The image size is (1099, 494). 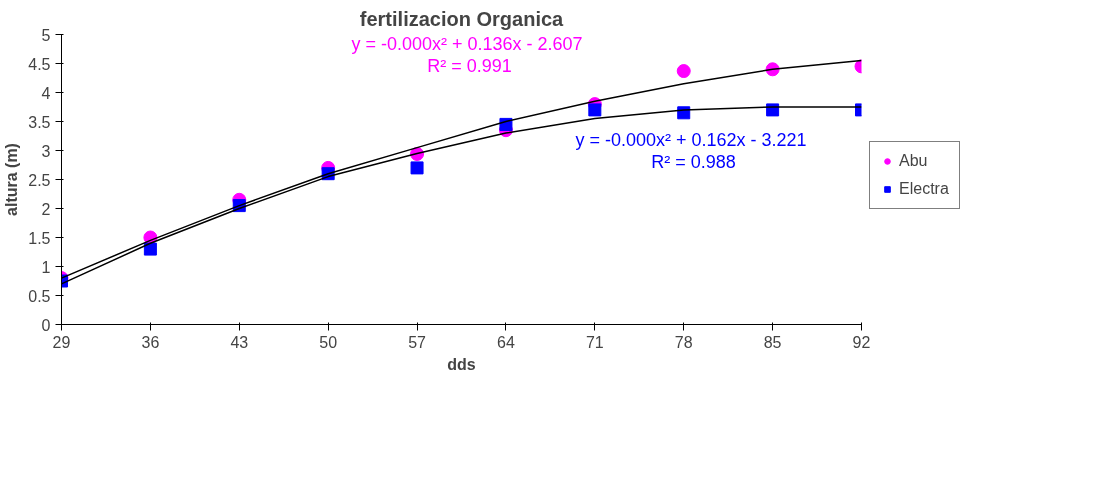 I want to click on x-tick-label: 64, so click(x=506, y=342).